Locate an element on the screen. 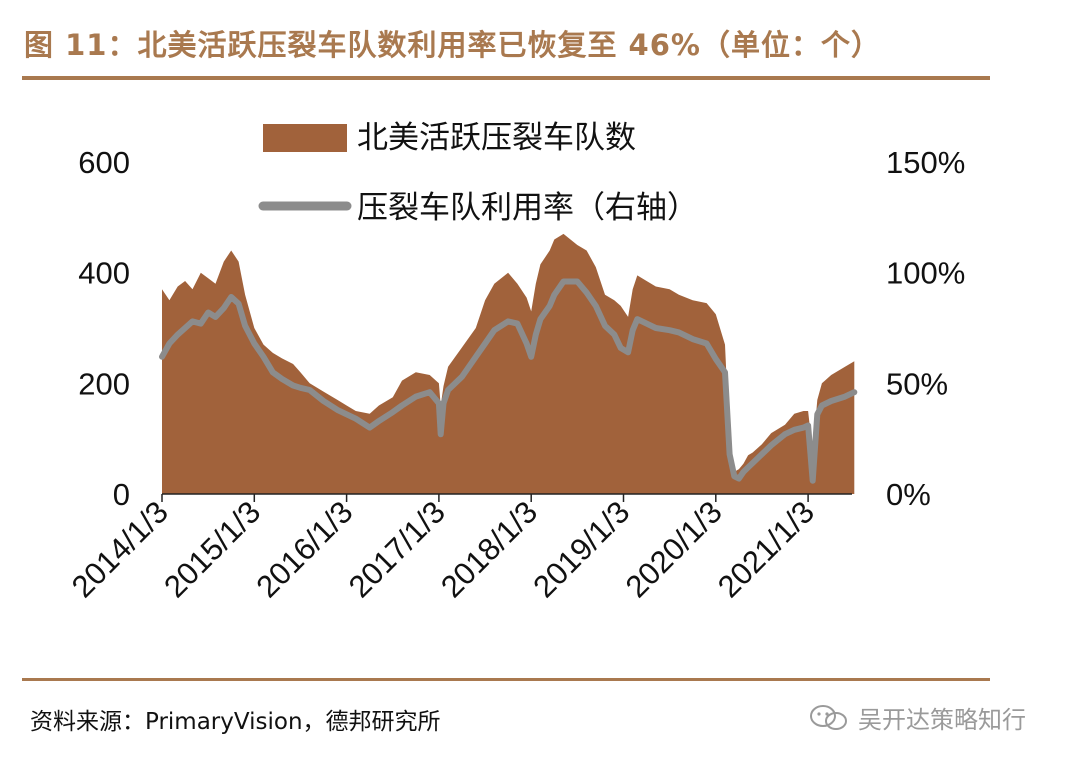 This screenshot has height=761, width=1074. legend: 北美活跃压裂车队数 压裂车队利用率（右轴） is located at coordinates (478, 173).